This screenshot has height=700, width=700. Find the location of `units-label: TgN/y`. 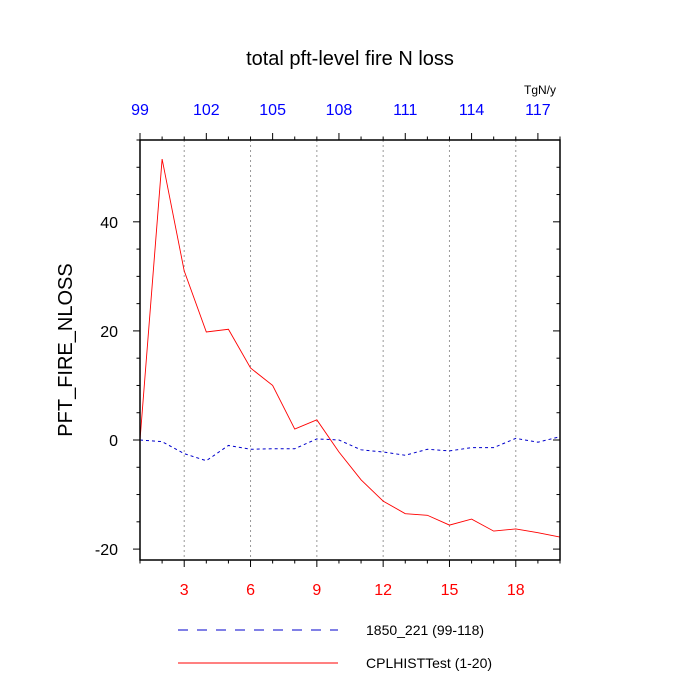

units-label: TgN/y is located at coordinates (540, 90).